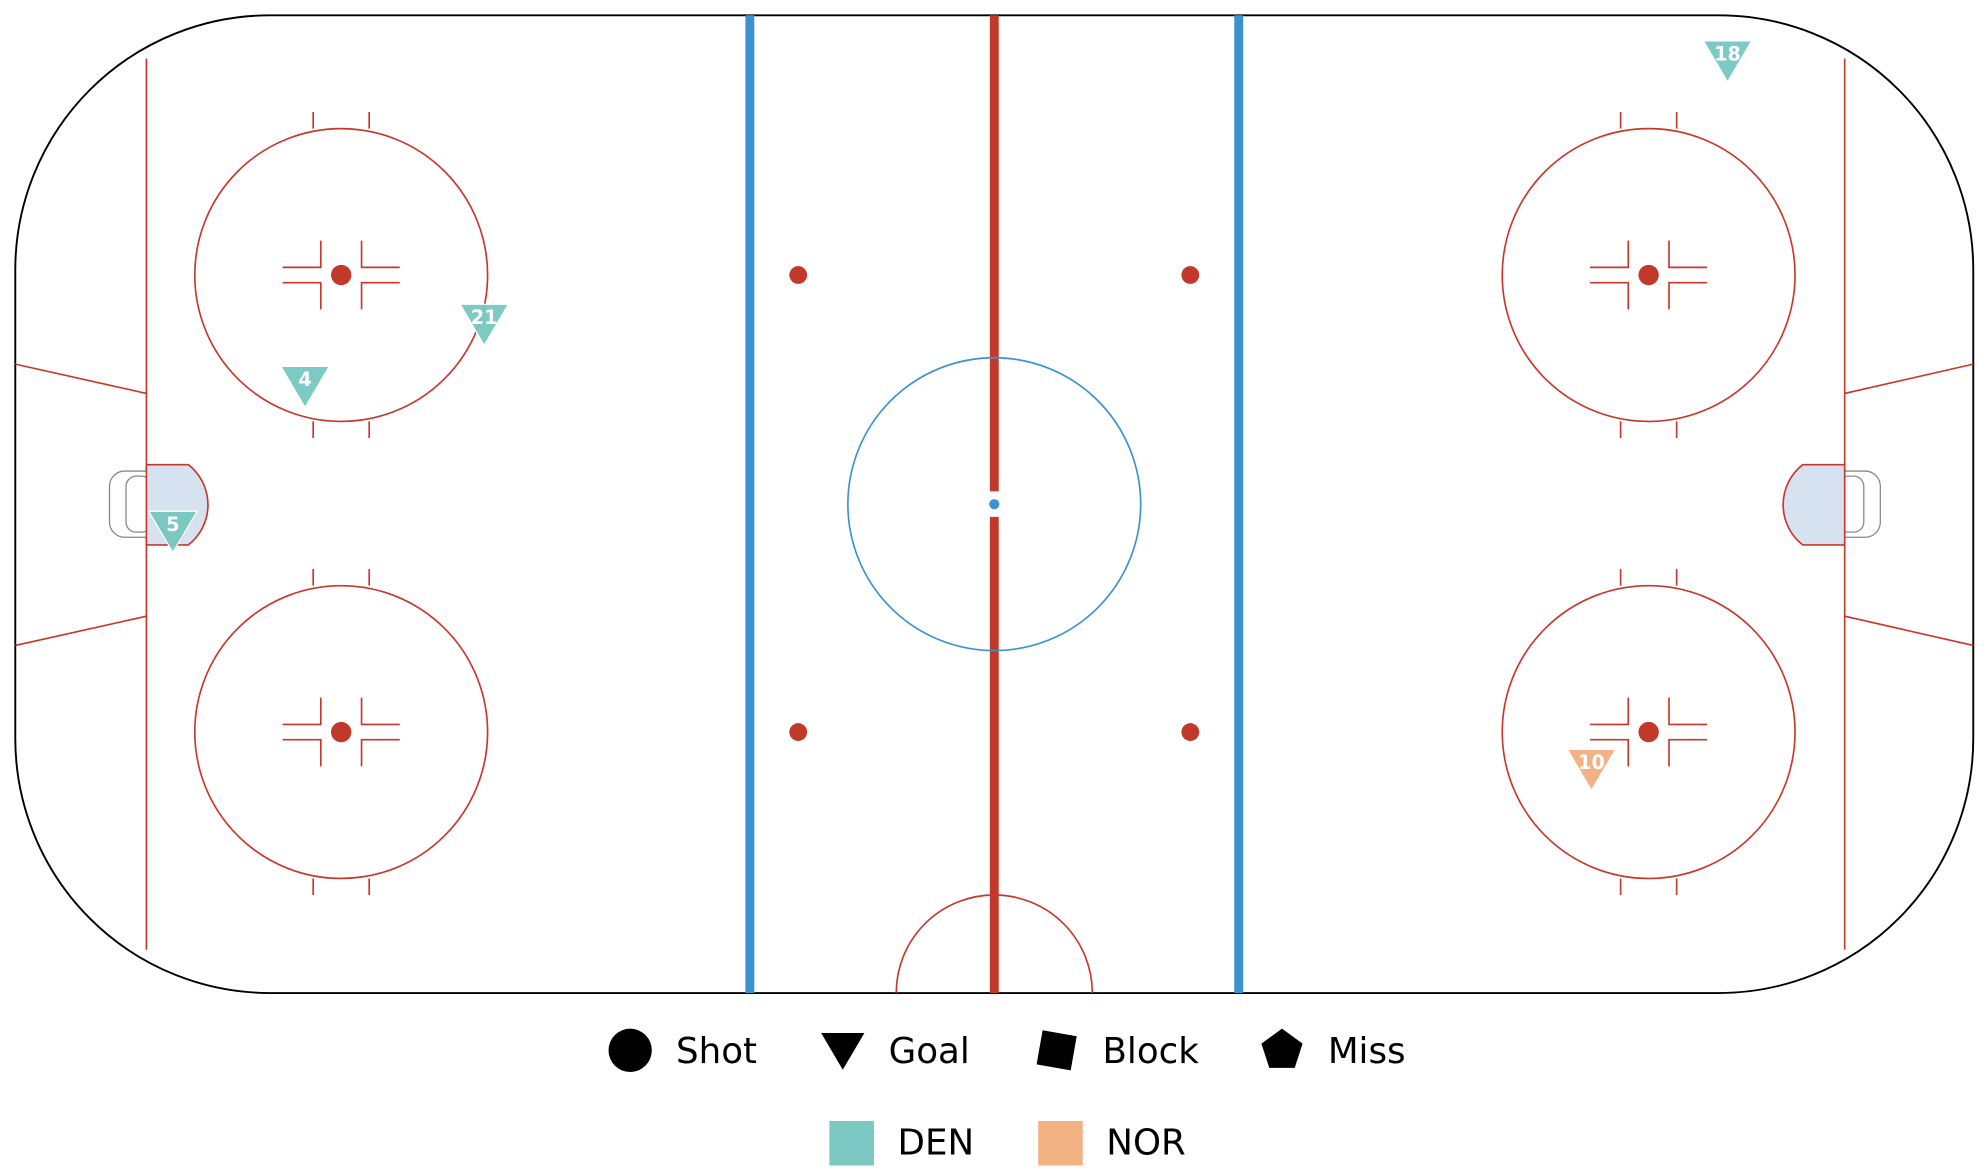 This screenshot has width=1986, height=1176. Describe the element at coordinates (716, 1051) in the screenshot. I see `legend-label: Shot` at that location.